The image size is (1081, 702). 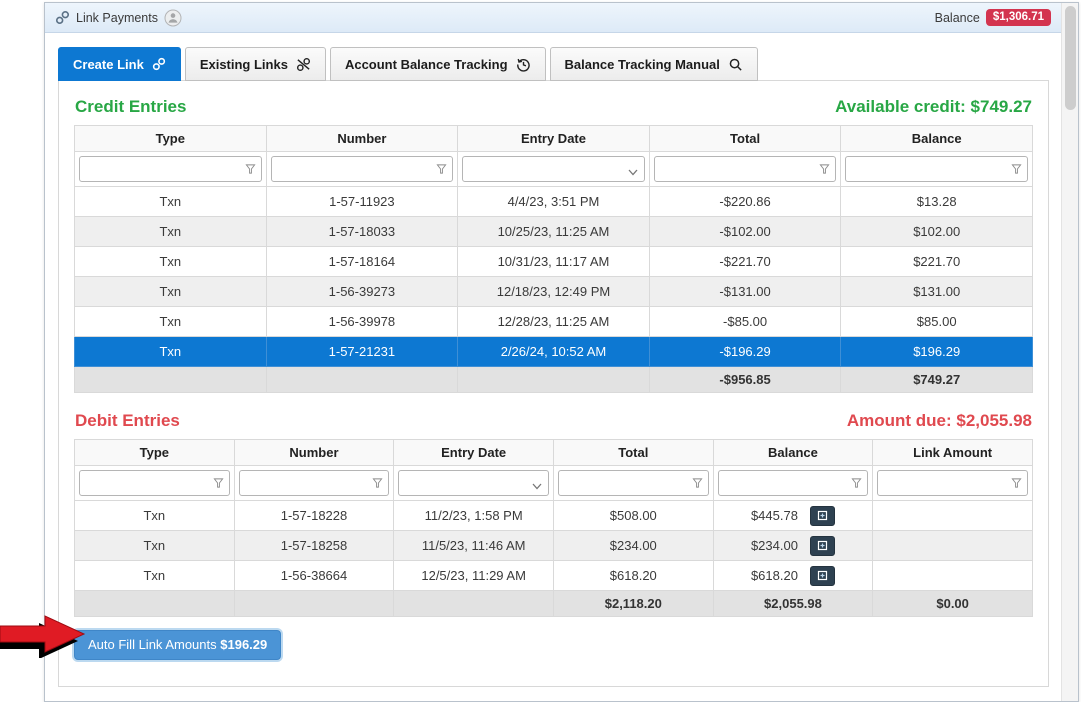 I want to click on table-cell: 1-56-39273, so click(x=362, y=291).